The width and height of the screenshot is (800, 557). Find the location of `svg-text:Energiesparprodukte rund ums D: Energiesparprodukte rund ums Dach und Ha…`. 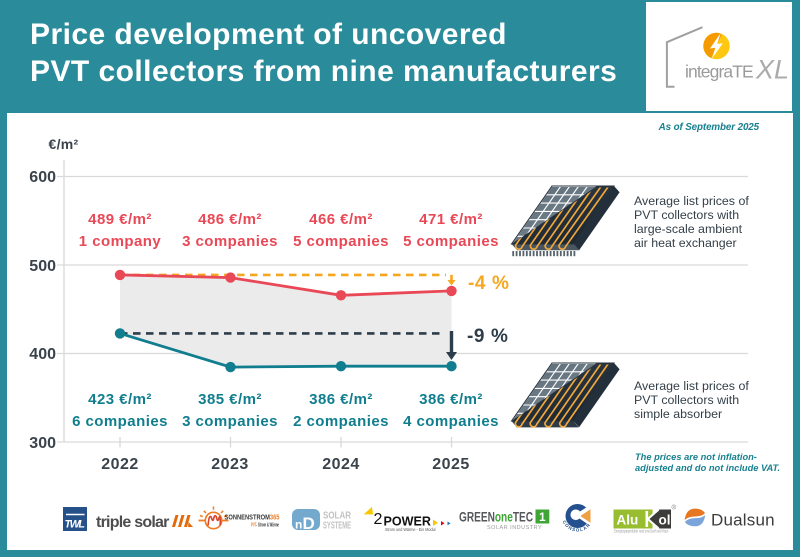

svg-text:Energiesparprodukte rund ums D: Energiesparprodukte rund ums Dach und Ha… is located at coordinates (641, 531).